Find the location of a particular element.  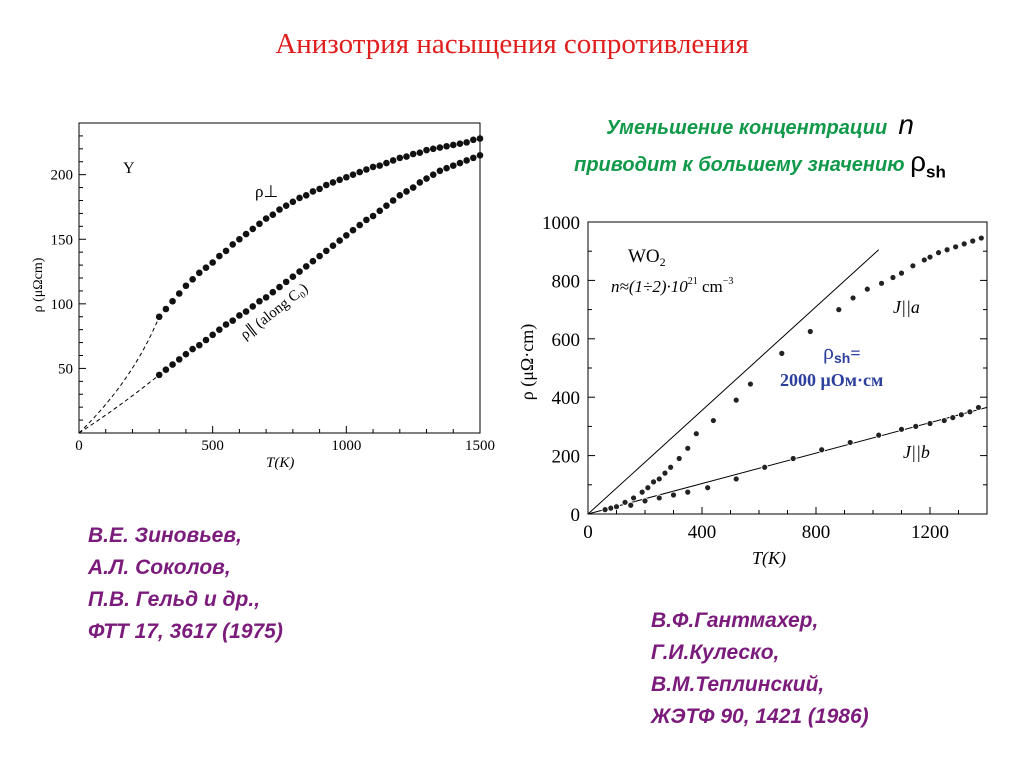

chart-right-label-jb: J||b is located at coordinates (916, 452).